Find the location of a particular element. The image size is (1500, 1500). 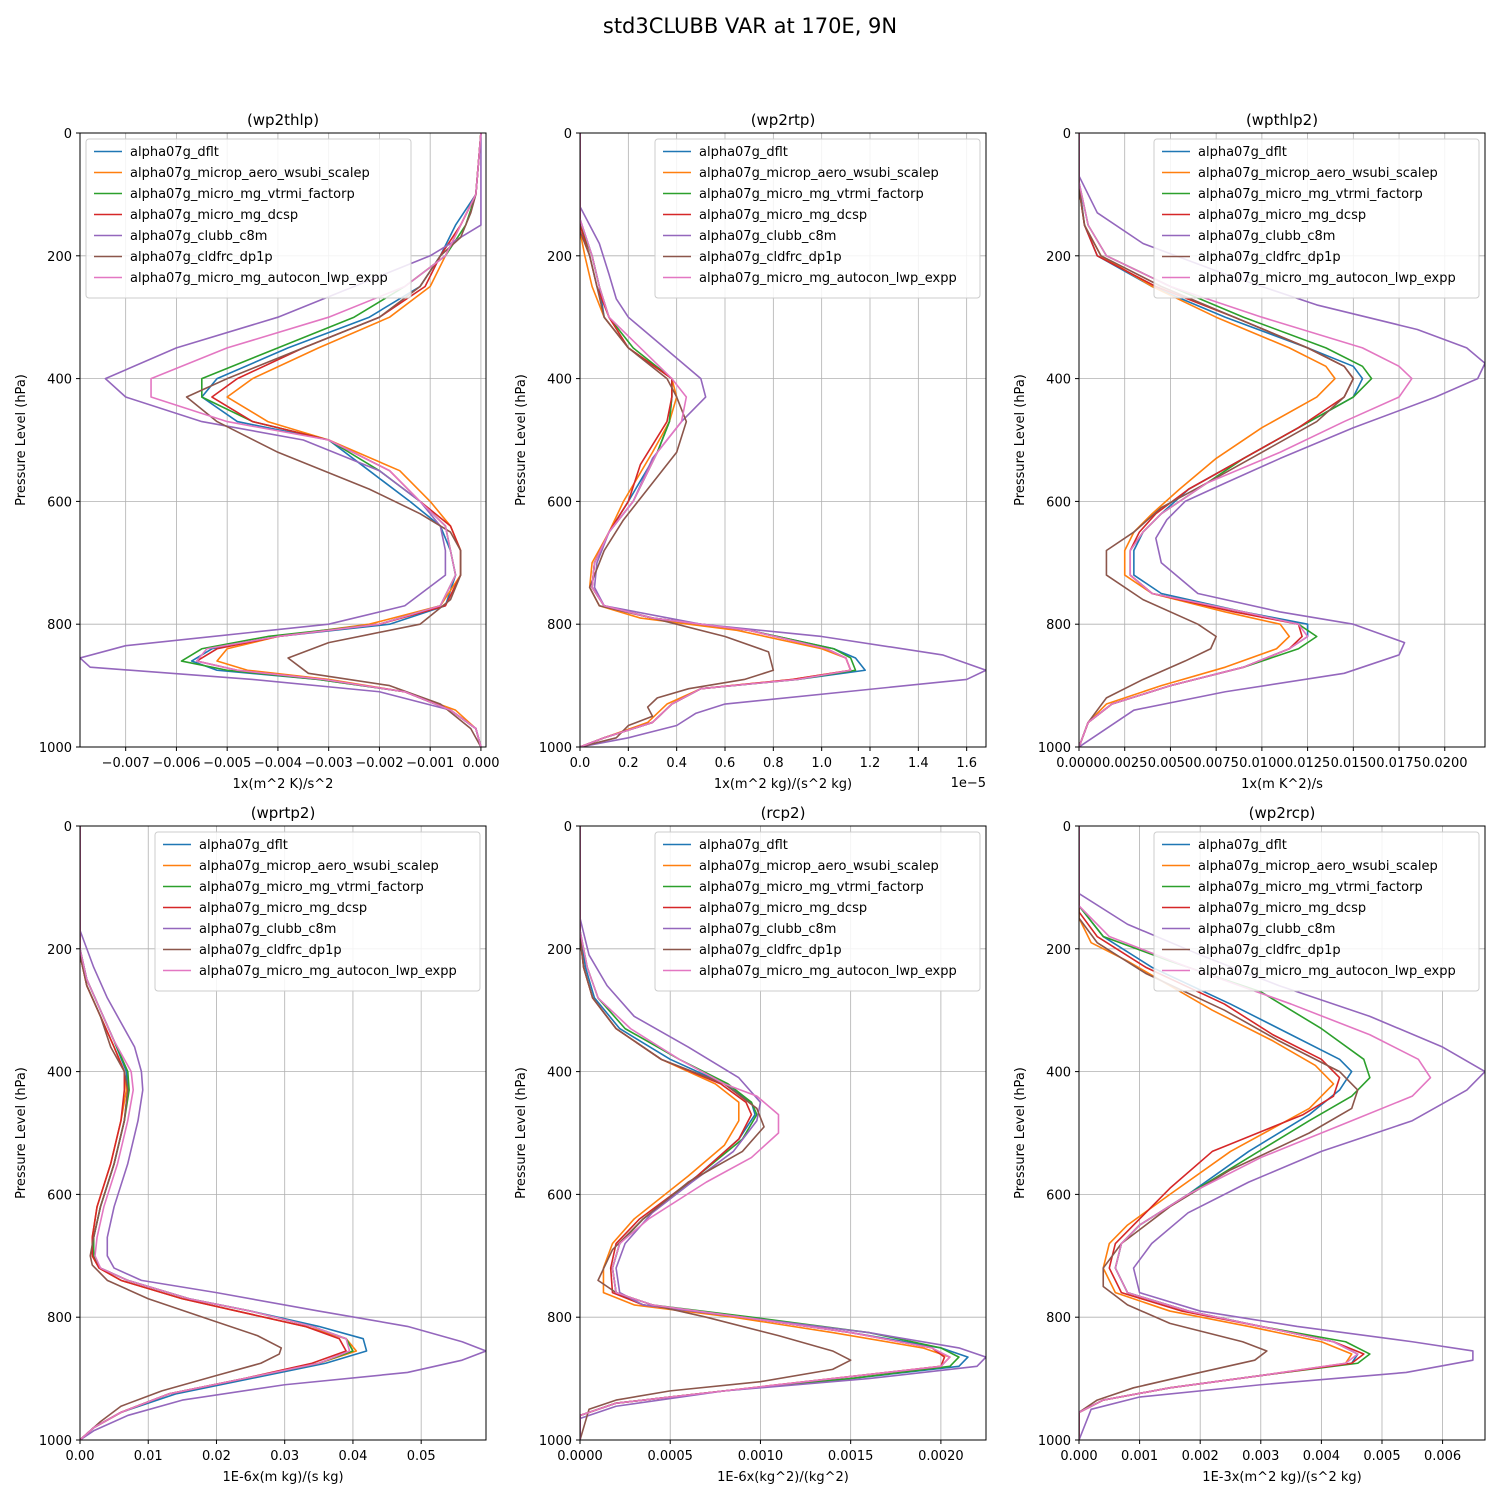

series-line-alpha07g_micro_mg_autocon_lwp_expp is located at coordinates (1255, 1133).